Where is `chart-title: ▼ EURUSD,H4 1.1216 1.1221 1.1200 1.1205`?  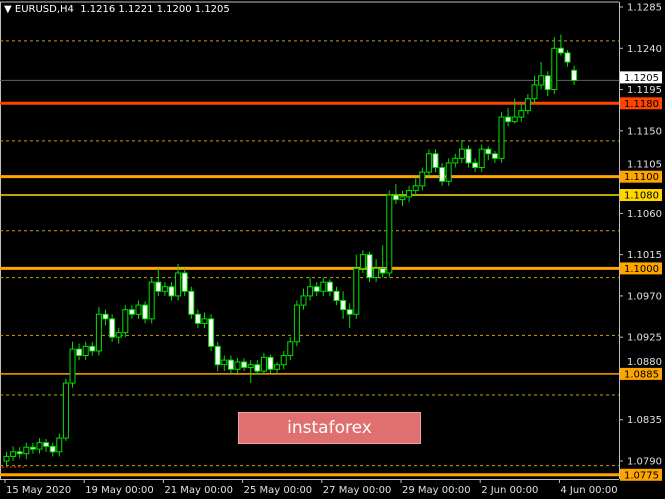 chart-title: ▼ EURUSD,H4 1.1216 1.1221 1.1200 1.1205 is located at coordinates (117, 9).